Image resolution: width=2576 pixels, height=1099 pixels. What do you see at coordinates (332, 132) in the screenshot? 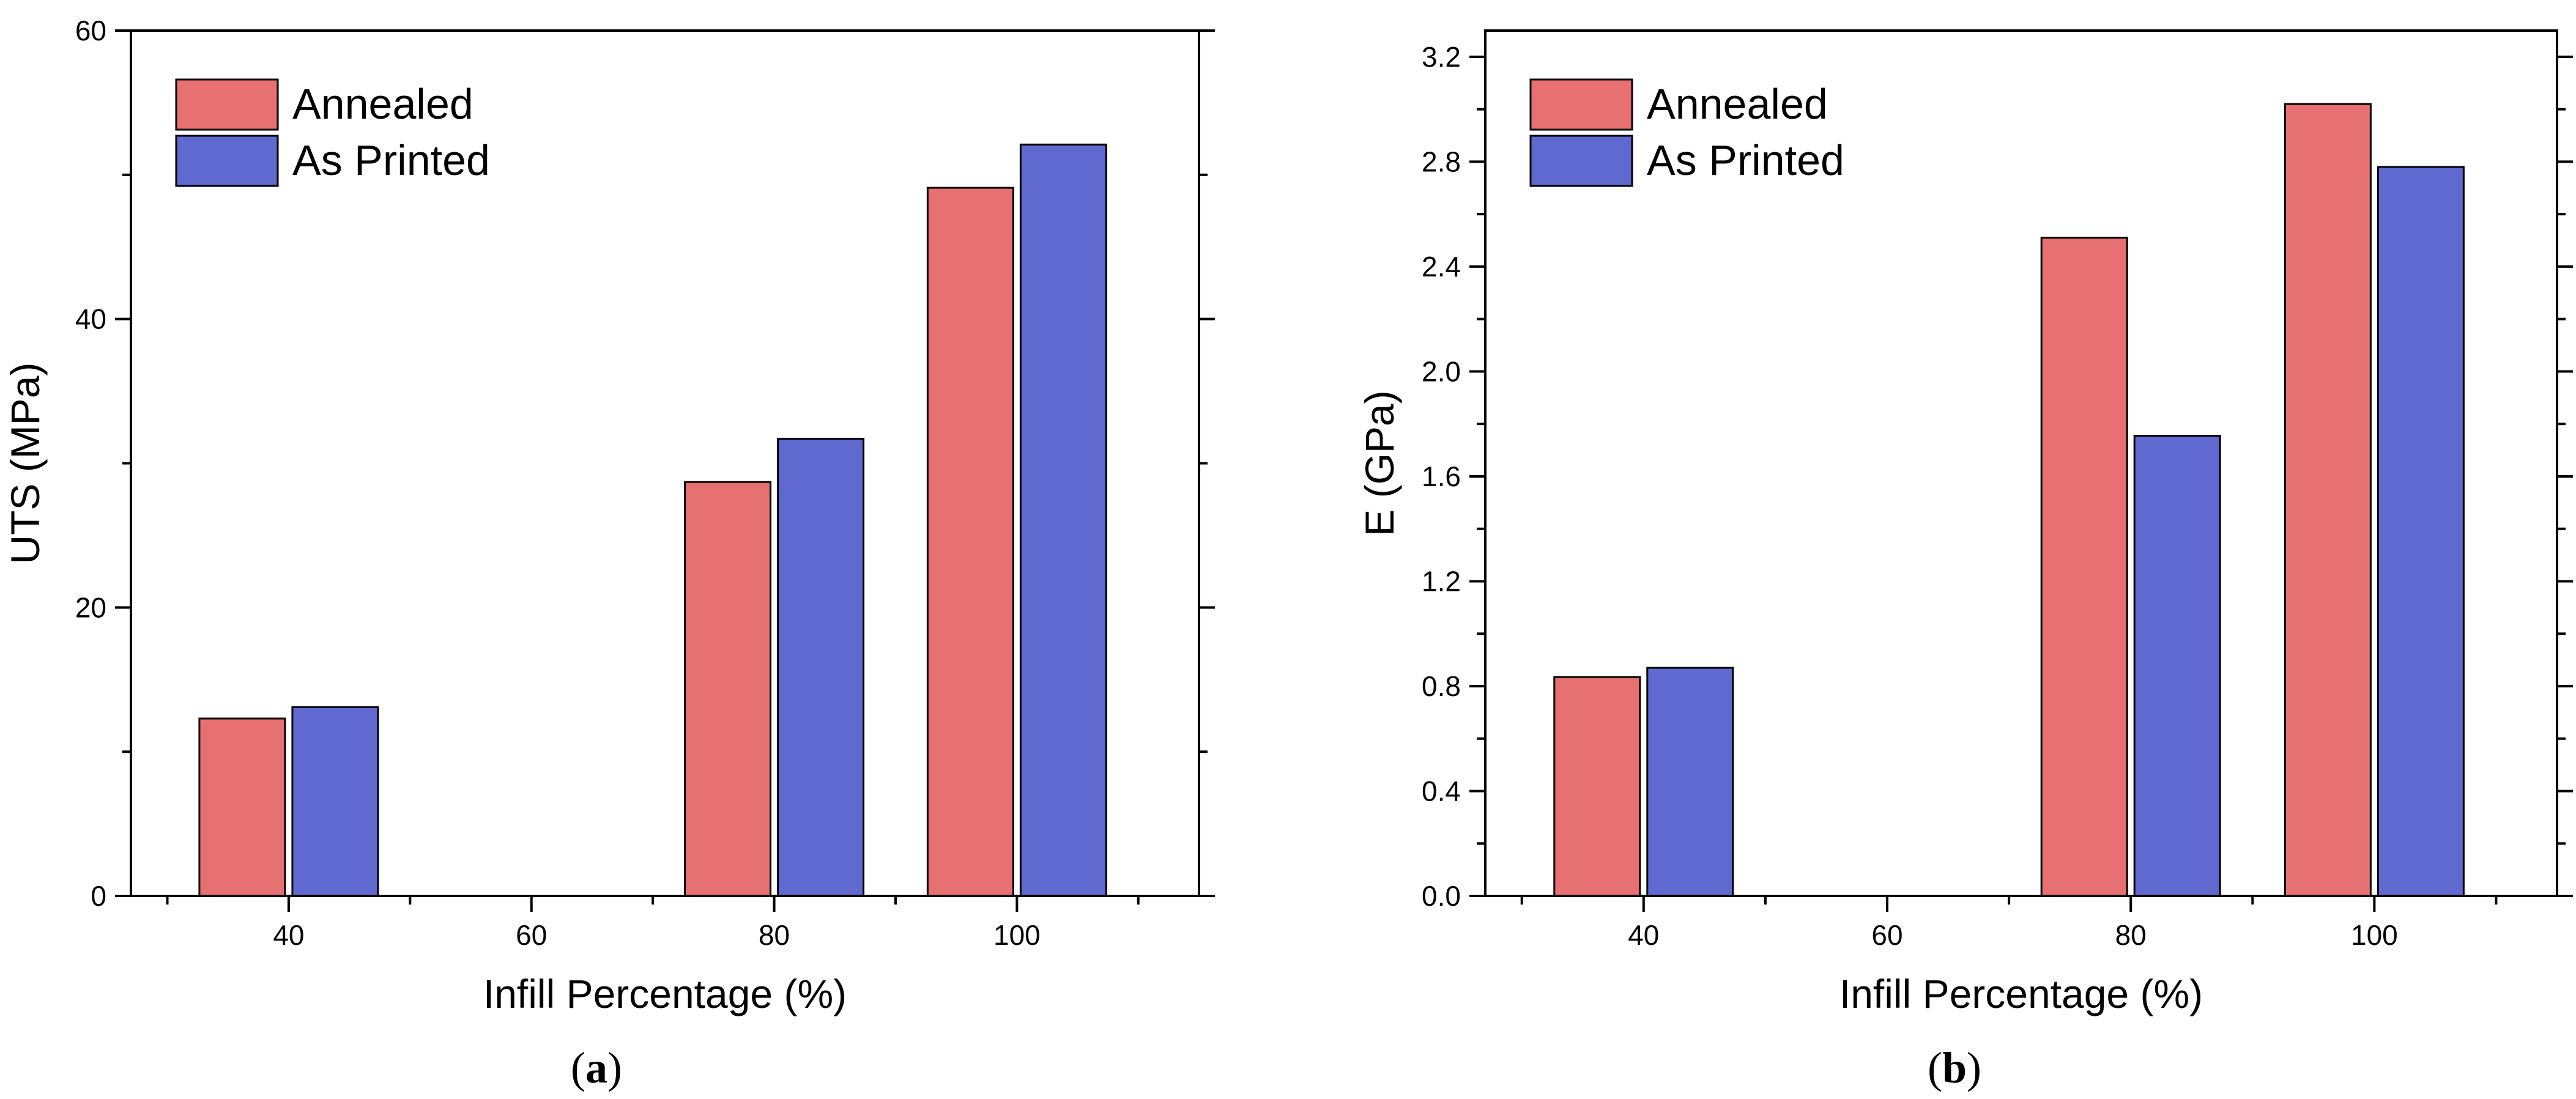
I see `panel-a-legend: Annealed As Printed` at bounding box center [332, 132].